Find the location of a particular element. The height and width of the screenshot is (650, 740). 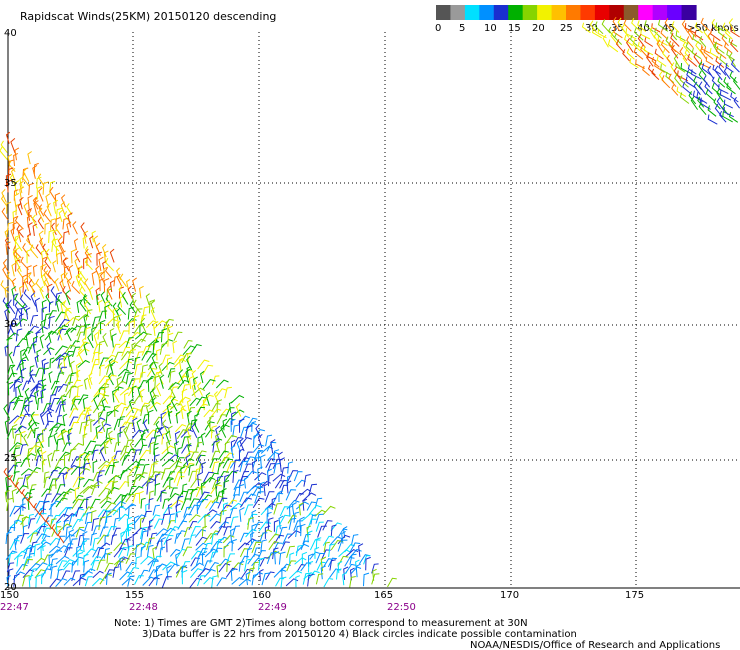

time-label-2249: 22:49 is located at coordinates (272, 607).